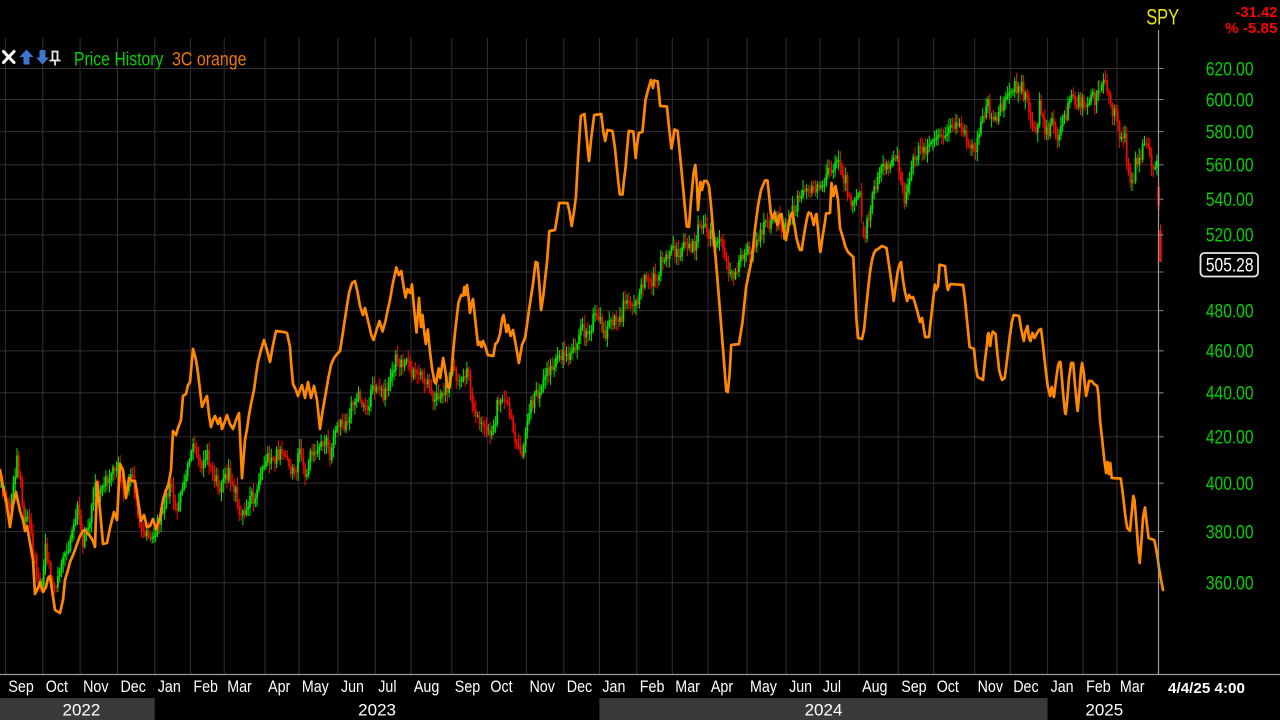 Image resolution: width=1280 pixels, height=720 pixels. Describe the element at coordinates (1230, 236) in the screenshot. I see `svg-text: 520.00` at that location.